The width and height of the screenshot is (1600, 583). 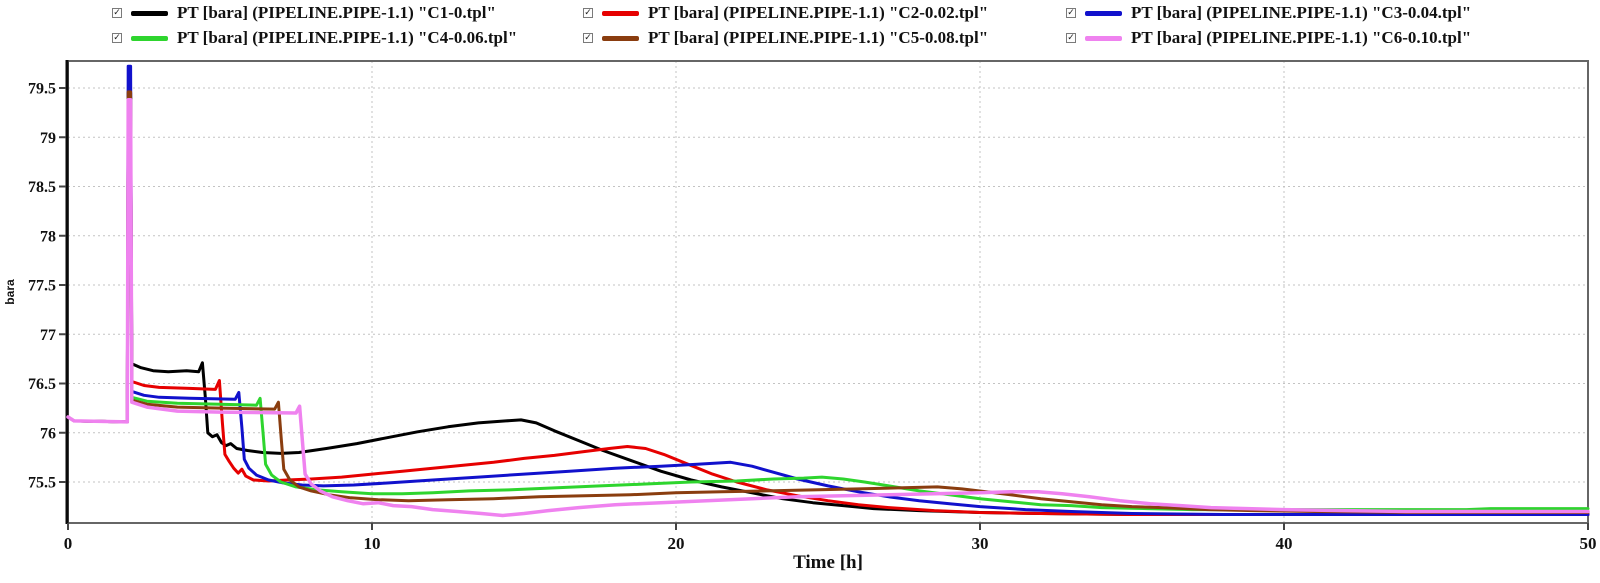 I want to click on x-axis-title: Time [h], so click(x=828, y=562).